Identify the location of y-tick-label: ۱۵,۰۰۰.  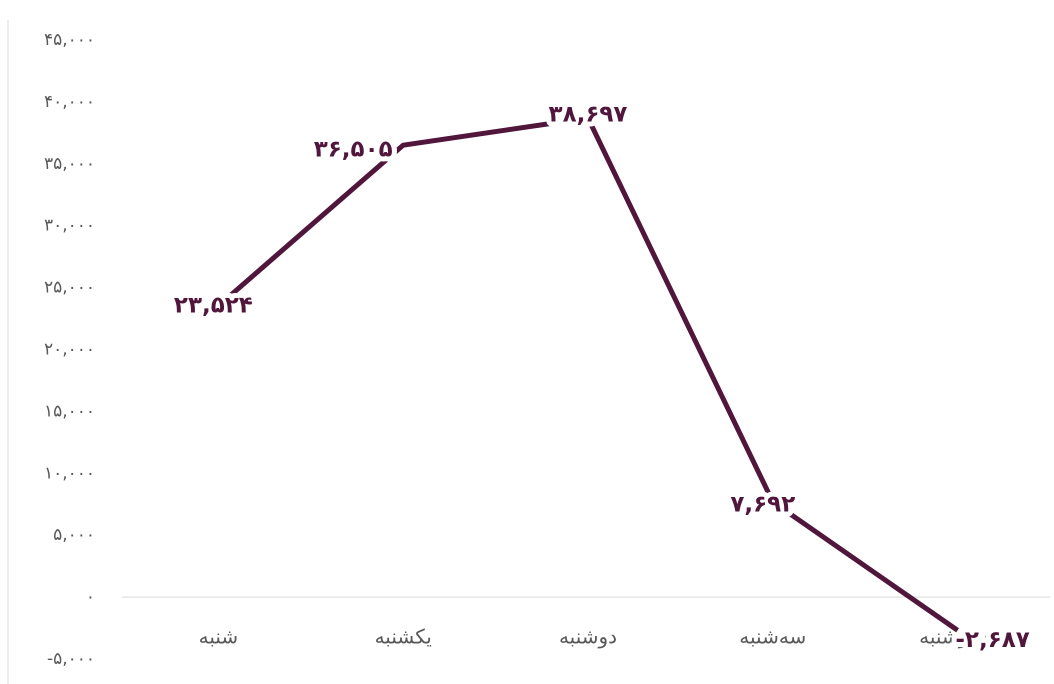
(69, 411).